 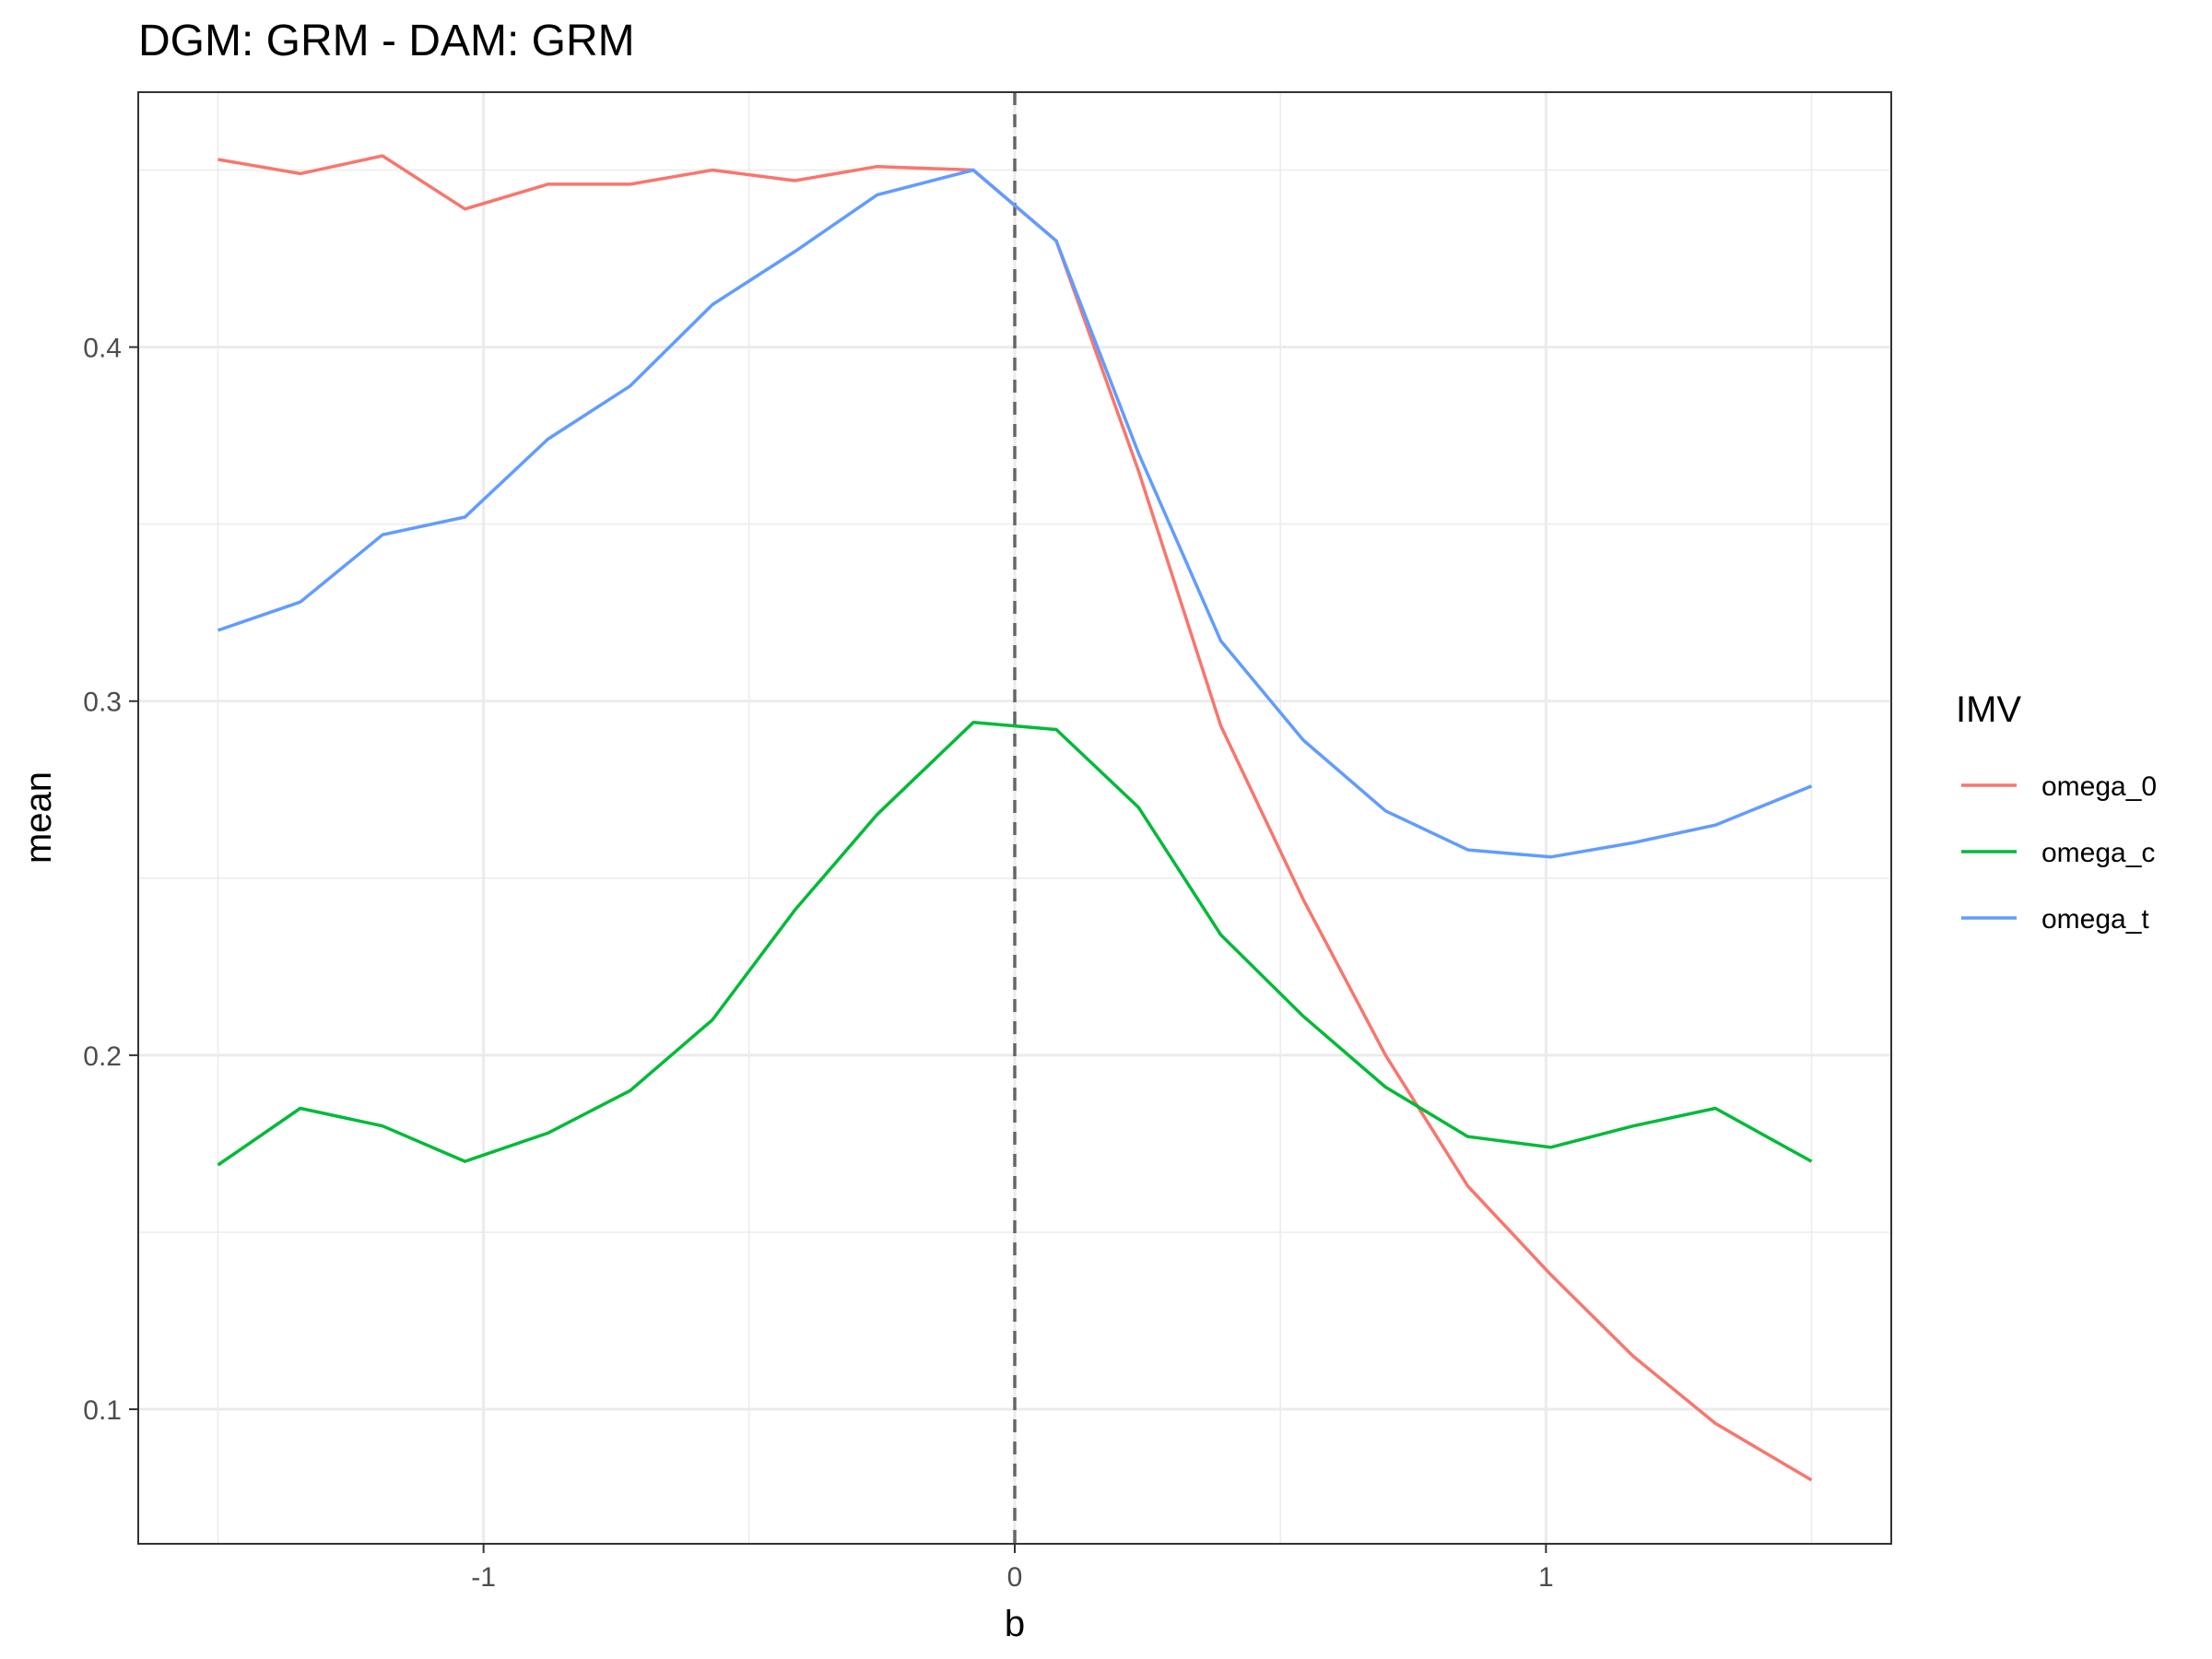 I want to click on y-axis: 0.1 0.2 0.3 0.4, so click(x=110, y=880).